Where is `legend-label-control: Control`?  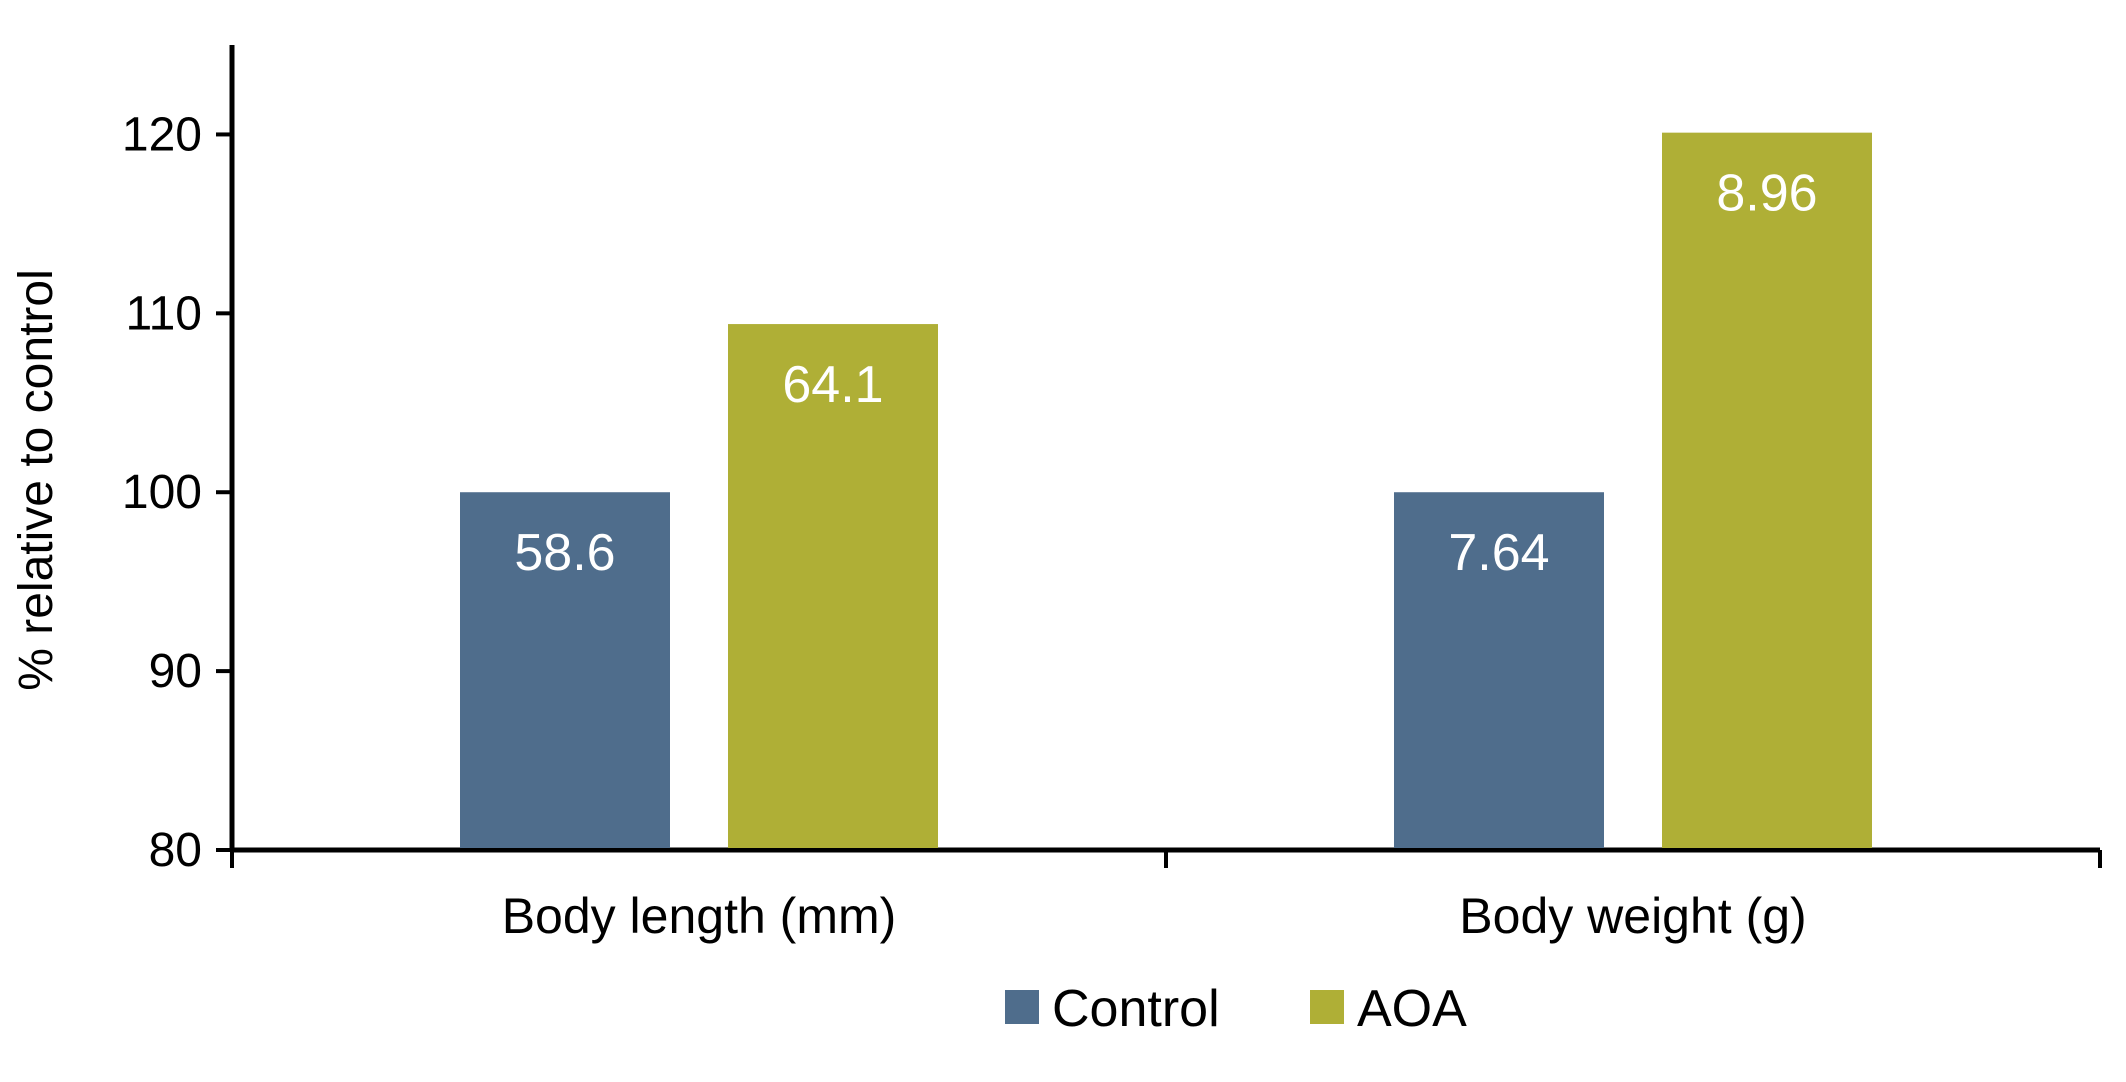
legend-label-control: Control is located at coordinates (1136, 1009).